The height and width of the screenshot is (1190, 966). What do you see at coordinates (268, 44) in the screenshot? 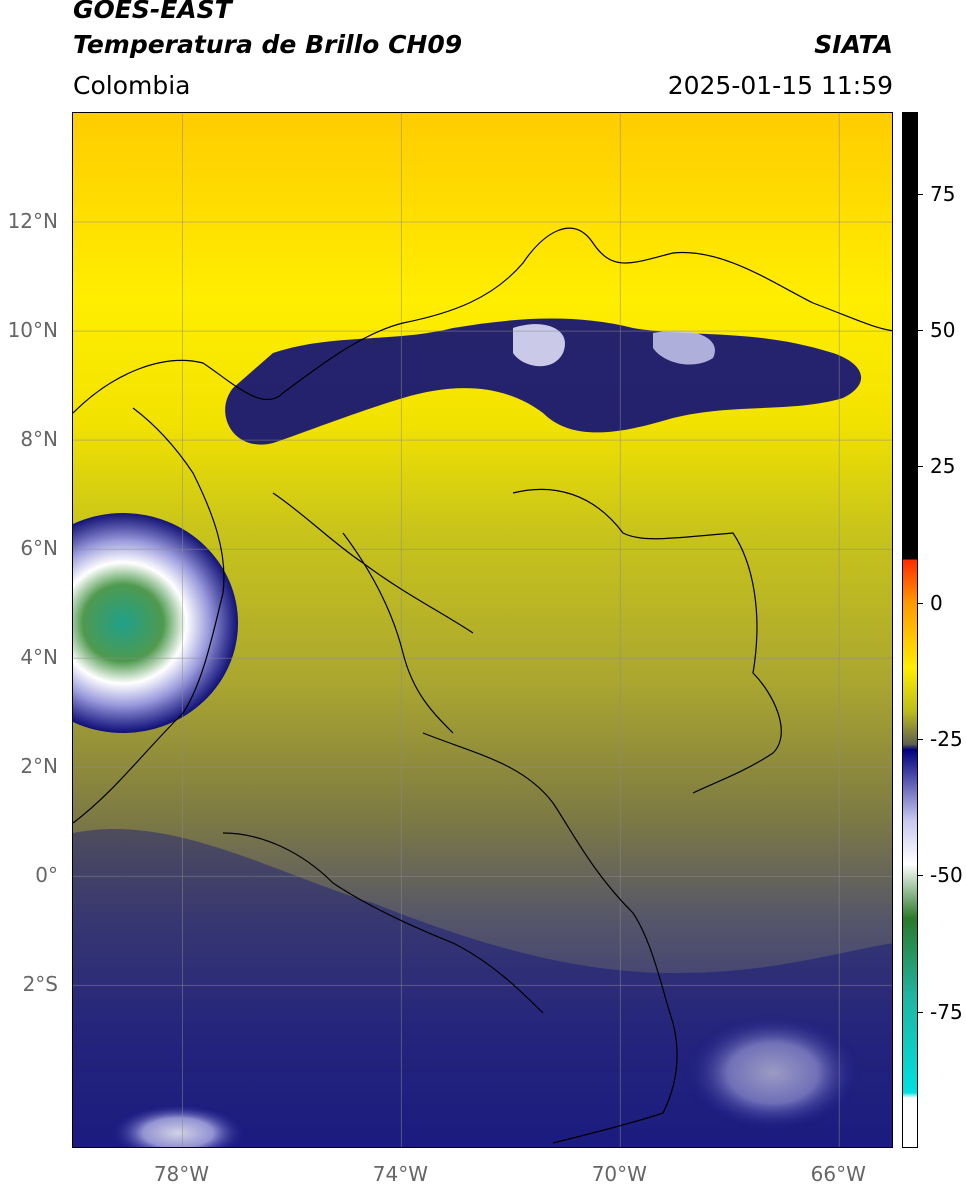
I see `product-title: Temperatura de Brillo CH09` at bounding box center [268, 44].